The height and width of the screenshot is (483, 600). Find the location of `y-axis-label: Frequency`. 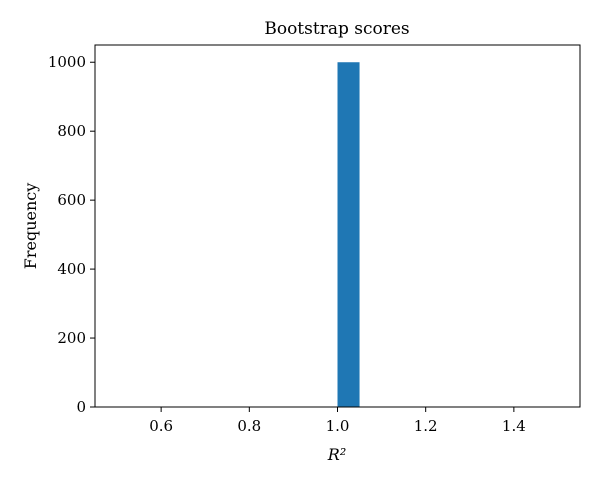

y-axis-label: Frequency is located at coordinates (30, 226).